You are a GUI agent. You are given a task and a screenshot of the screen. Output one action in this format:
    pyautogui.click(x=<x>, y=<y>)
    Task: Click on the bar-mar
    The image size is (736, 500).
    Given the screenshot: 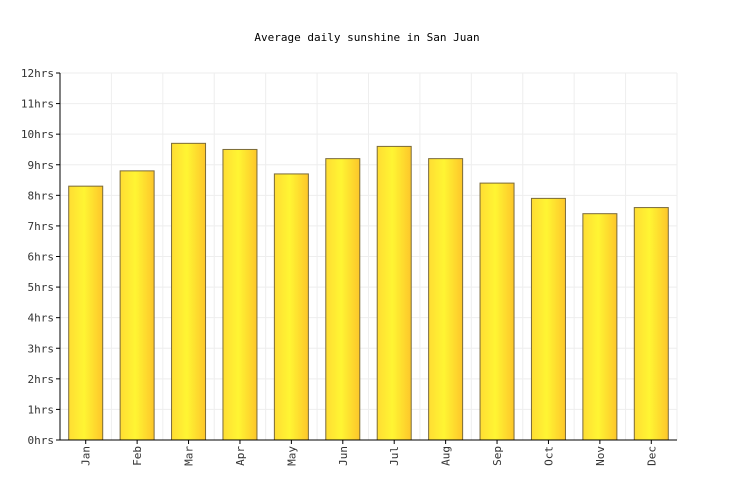 What is the action you would take?
    pyautogui.click(x=189, y=291)
    